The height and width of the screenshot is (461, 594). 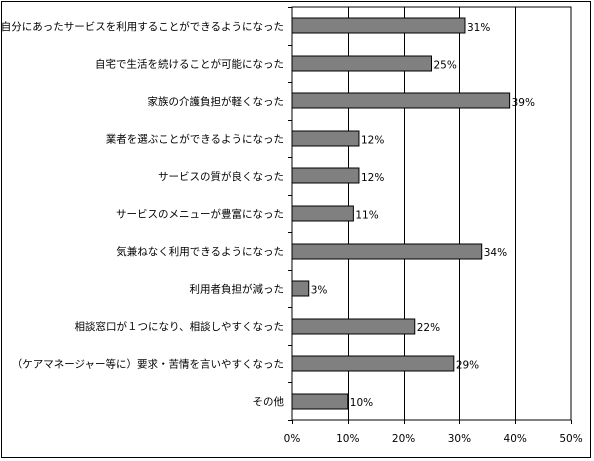 I want to click on x-tick-label: 20%, so click(x=403, y=439).